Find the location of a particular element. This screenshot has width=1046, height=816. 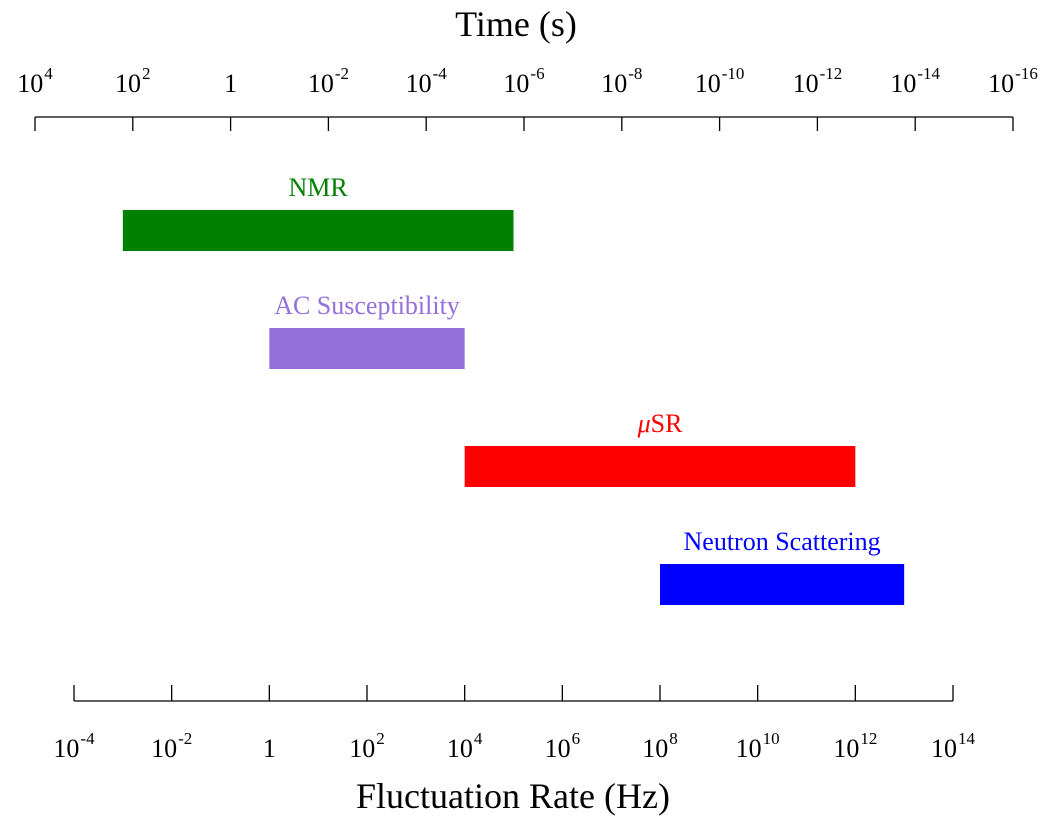

top-axis-tick-label: 10⁻¹⁴ is located at coordinates (915, 81).